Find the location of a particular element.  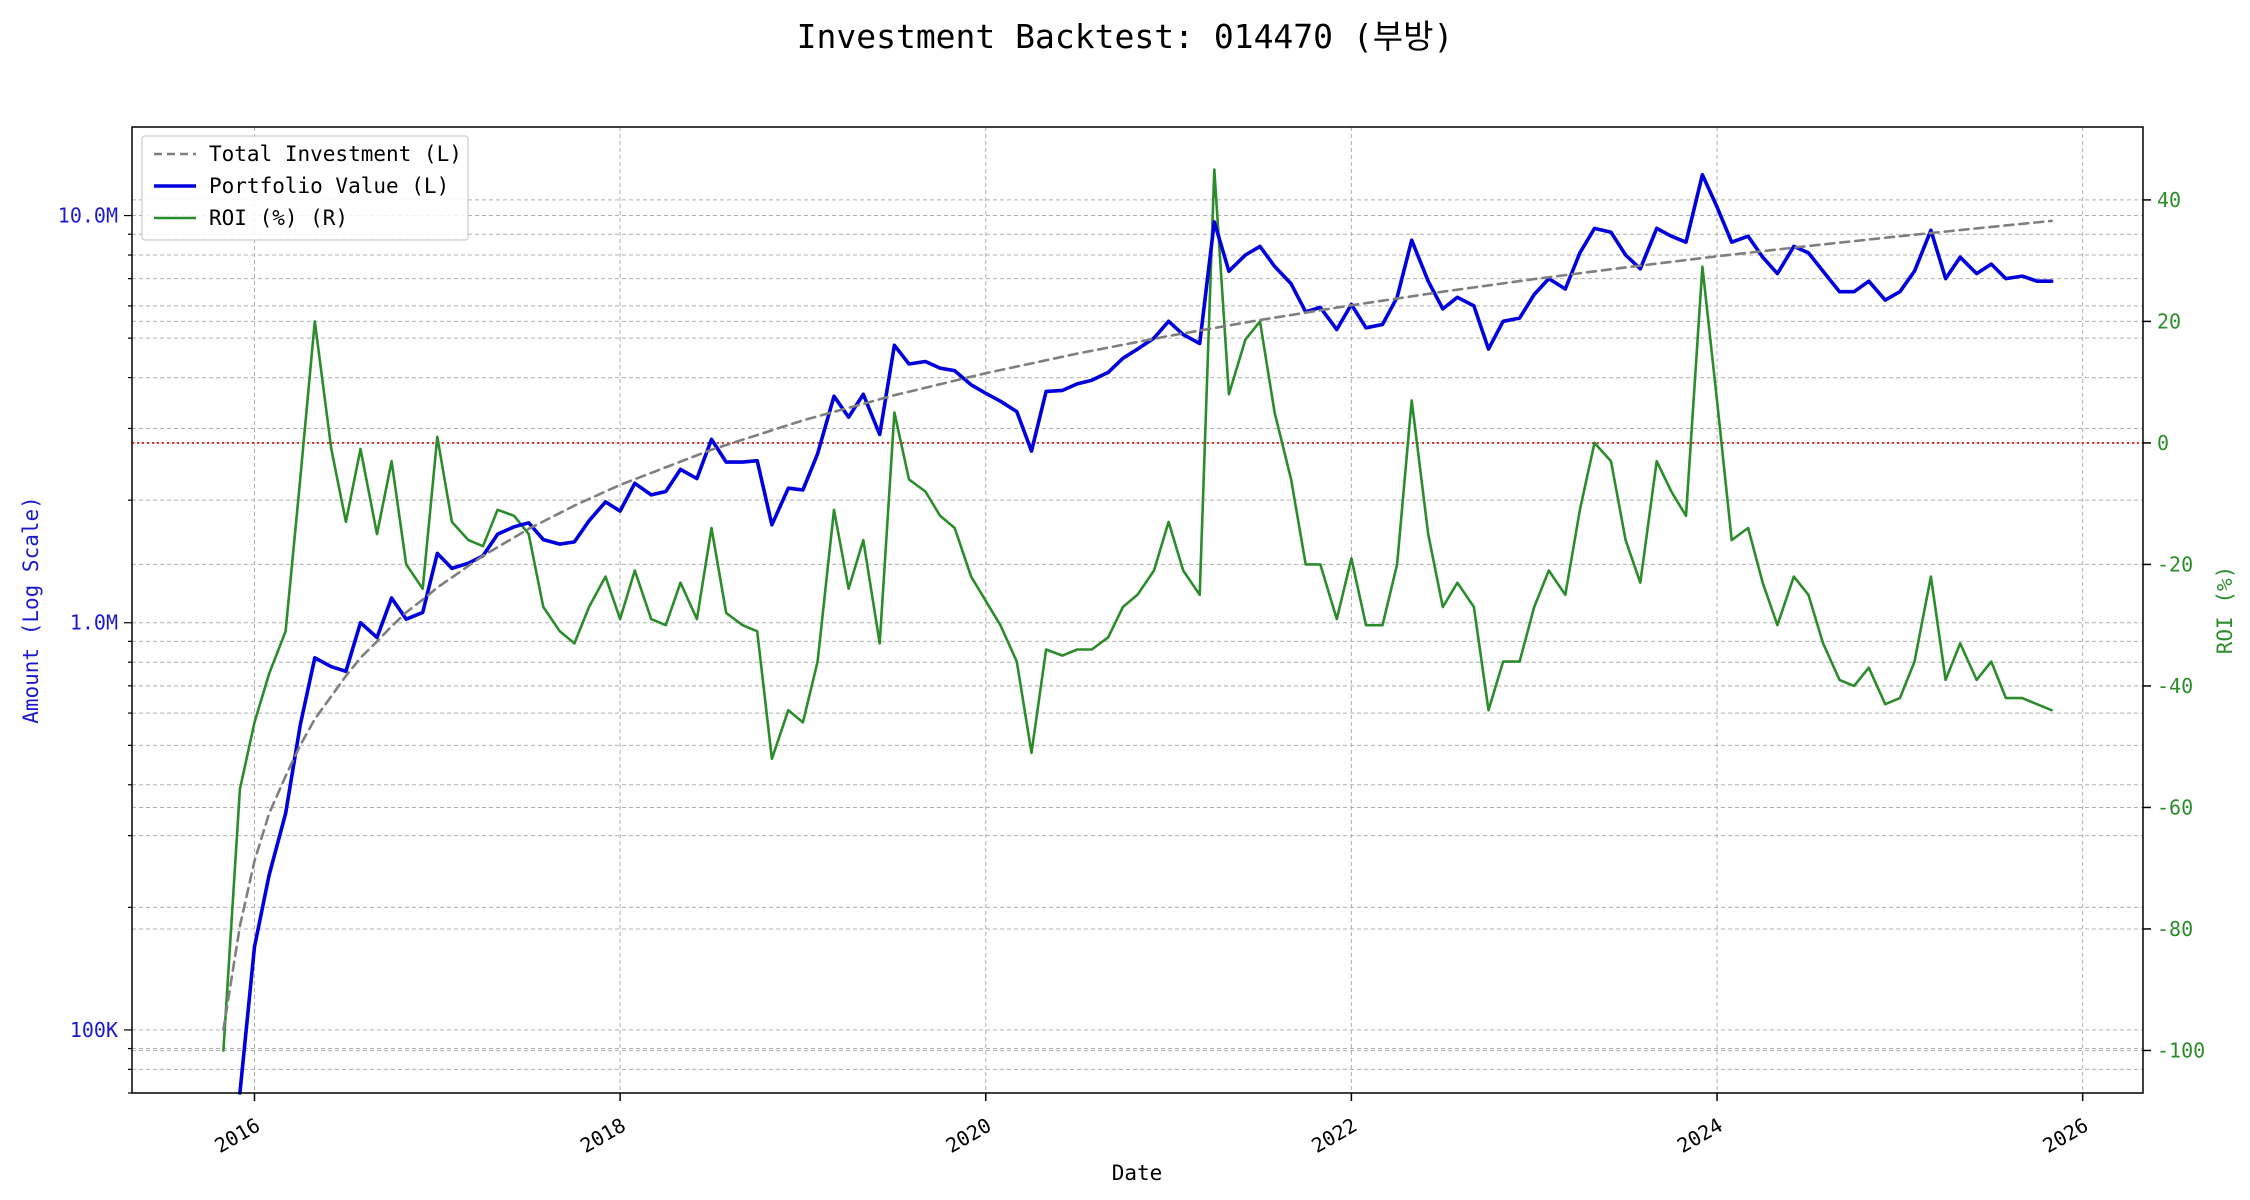

x-tick-label: 2024 is located at coordinates (1700, 1135).